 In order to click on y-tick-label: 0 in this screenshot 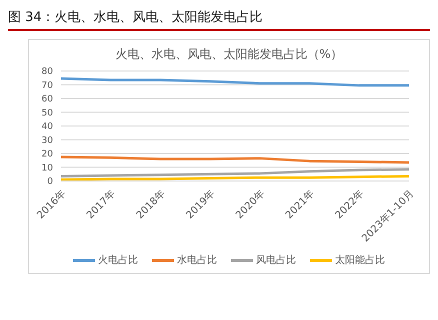, I will do `click(50, 182)`.